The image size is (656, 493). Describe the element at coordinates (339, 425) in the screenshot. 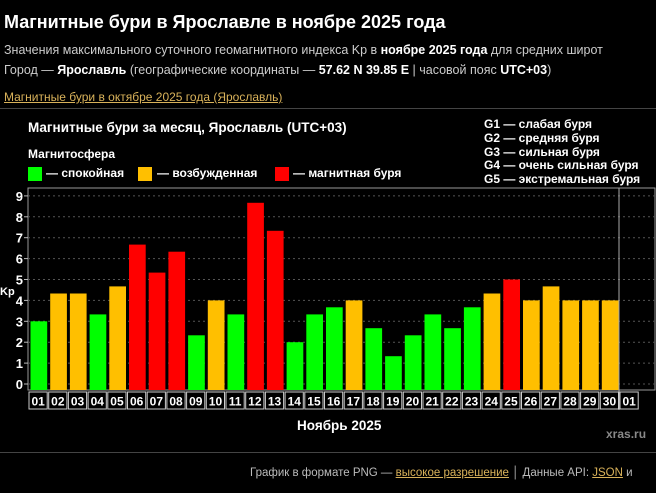

I see `x-axis-label: Ноябрь 2025` at that location.